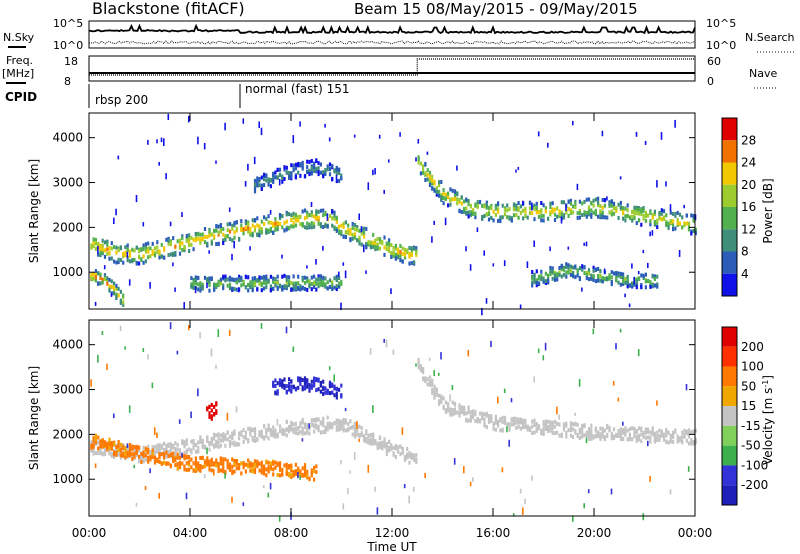  Describe the element at coordinates (721, 45) in the screenshot. I see `n-tick-bottom-right: 10^0` at that location.